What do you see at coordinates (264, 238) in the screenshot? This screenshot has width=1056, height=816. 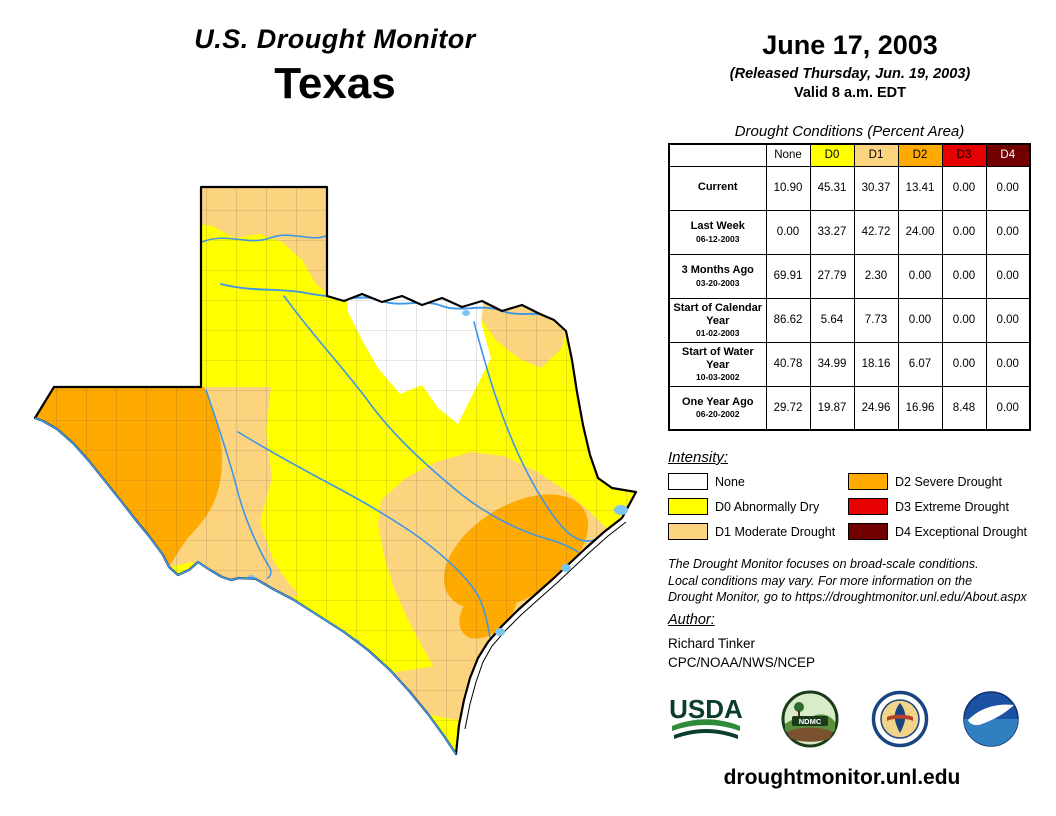 I see `canadian-river` at bounding box center [264, 238].